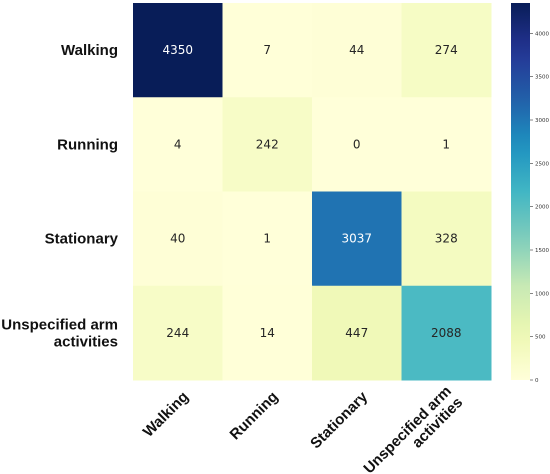 Image resolution: width=550 pixels, height=474 pixels. Describe the element at coordinates (542, 164) in the screenshot. I see `colorbar-tick-label: 2500` at that location.